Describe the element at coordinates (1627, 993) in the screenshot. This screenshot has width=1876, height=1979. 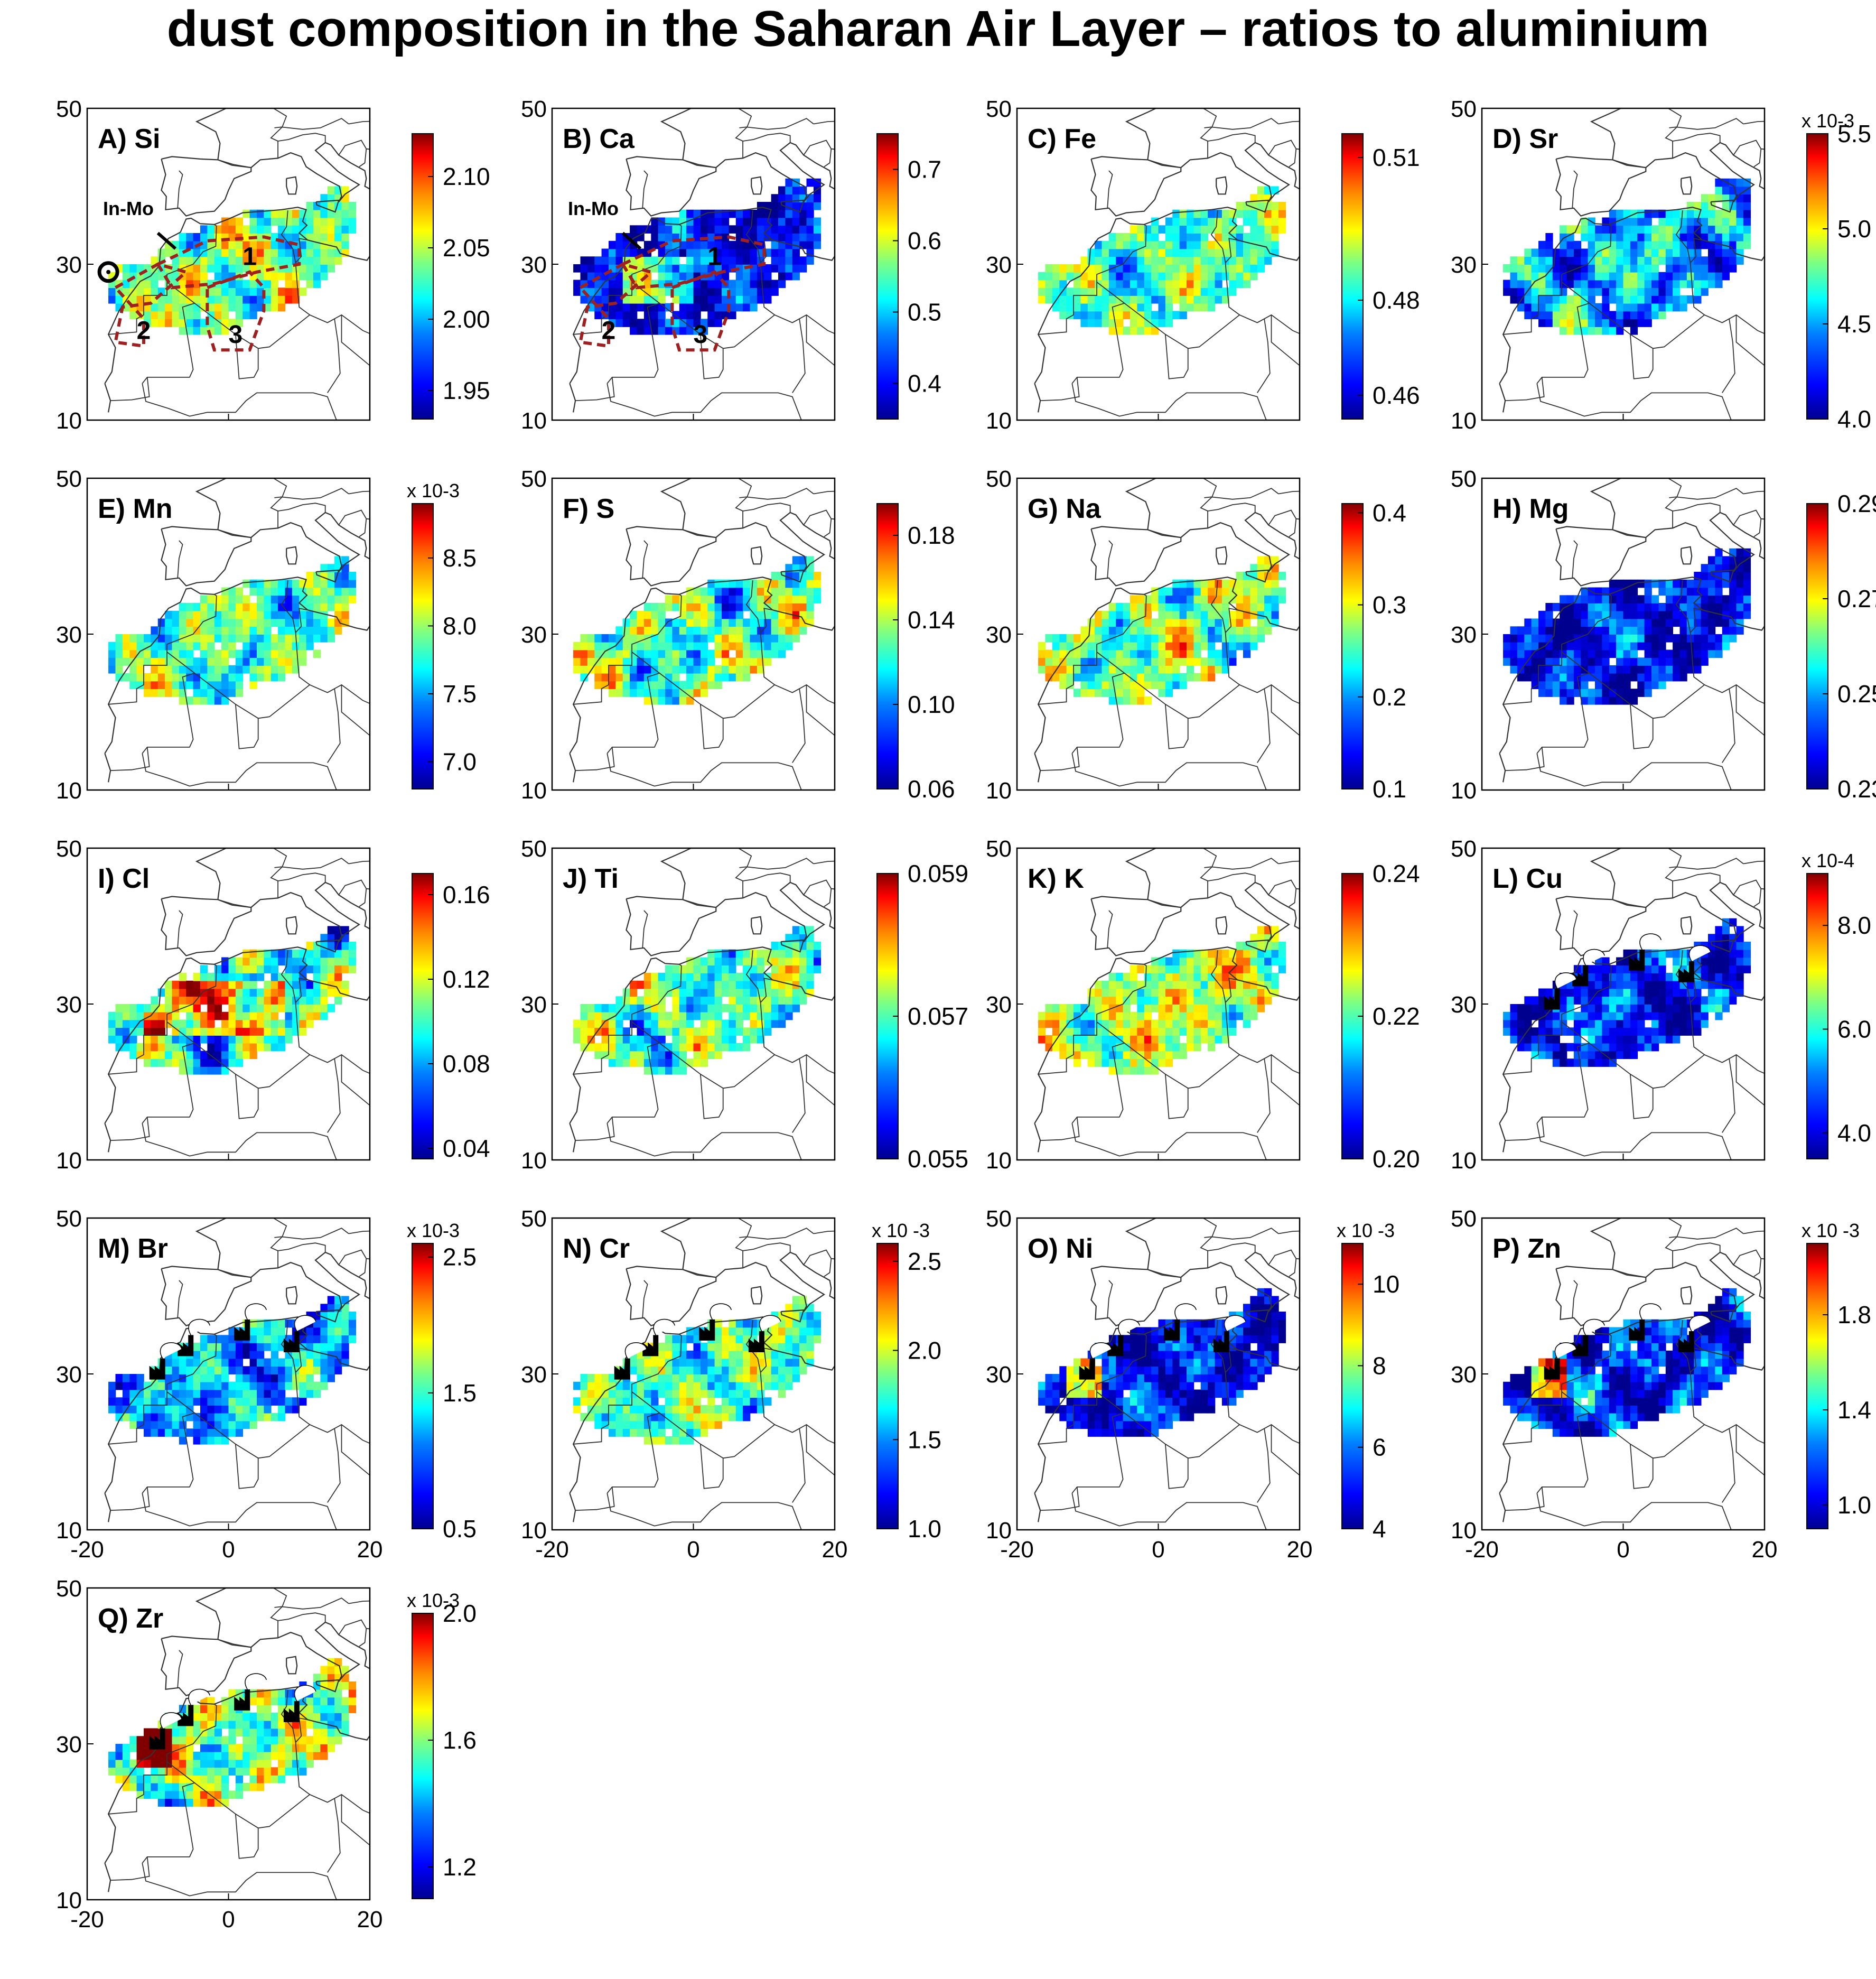
I see `heatmap-cells` at that location.